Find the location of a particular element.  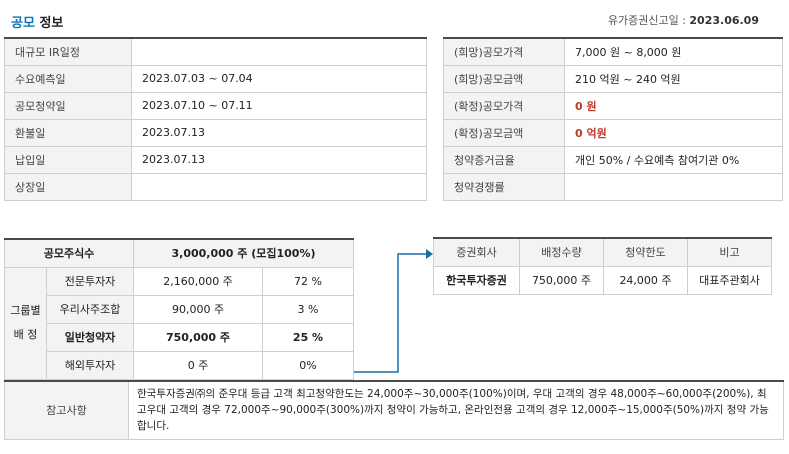

schedule-label-subscription: 공모청약일 is located at coordinates (68, 105).